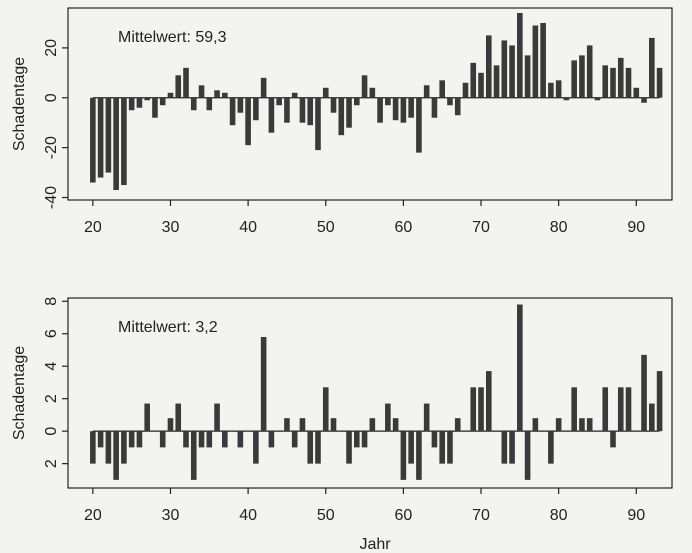 The image size is (692, 553). Describe the element at coordinates (481, 227) in the screenshot. I see `x-tick-label: 70` at that location.